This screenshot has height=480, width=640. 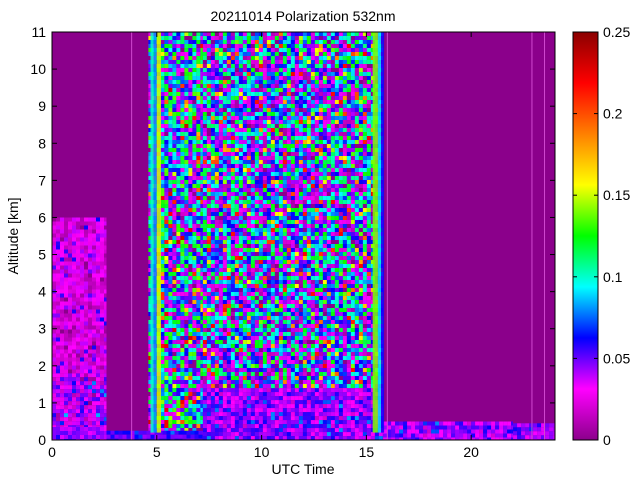 What do you see at coordinates (613, 277) in the screenshot?
I see `colorbar-tick-label-2: 0.1` at bounding box center [613, 277].